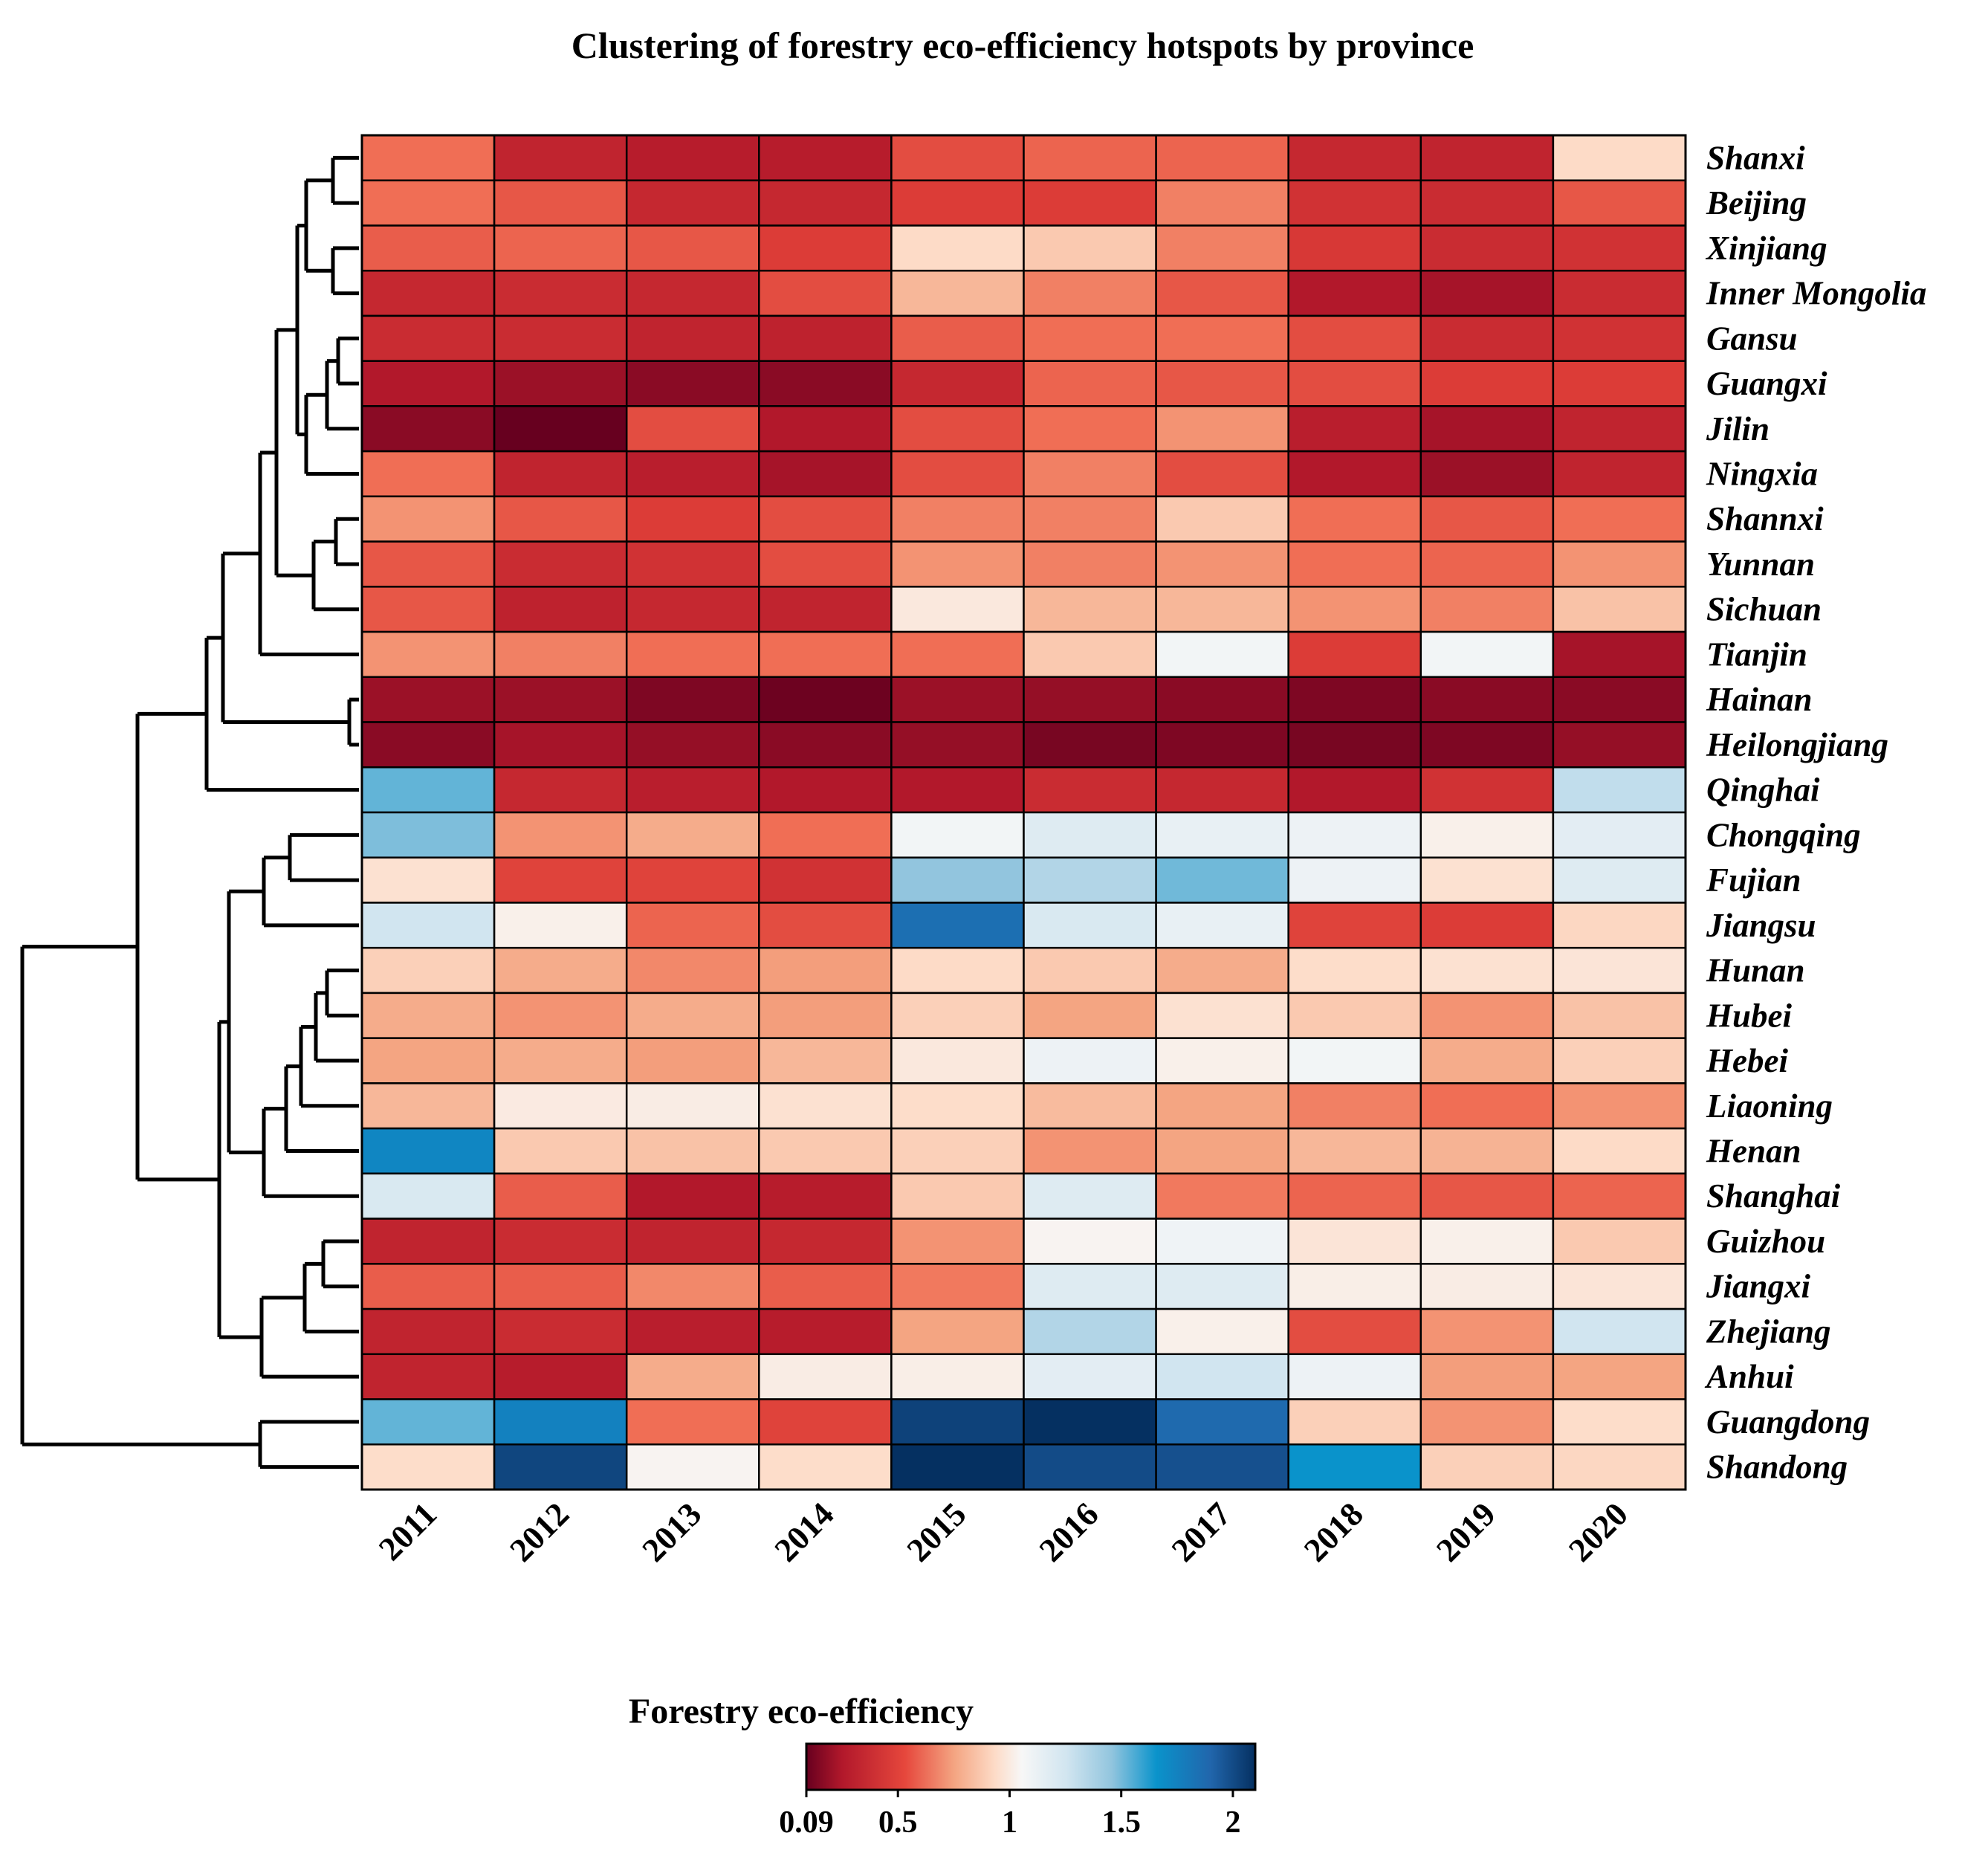  Describe the element at coordinates (1764, 609) in the screenshot. I see `row-label: Sichuan` at that location.